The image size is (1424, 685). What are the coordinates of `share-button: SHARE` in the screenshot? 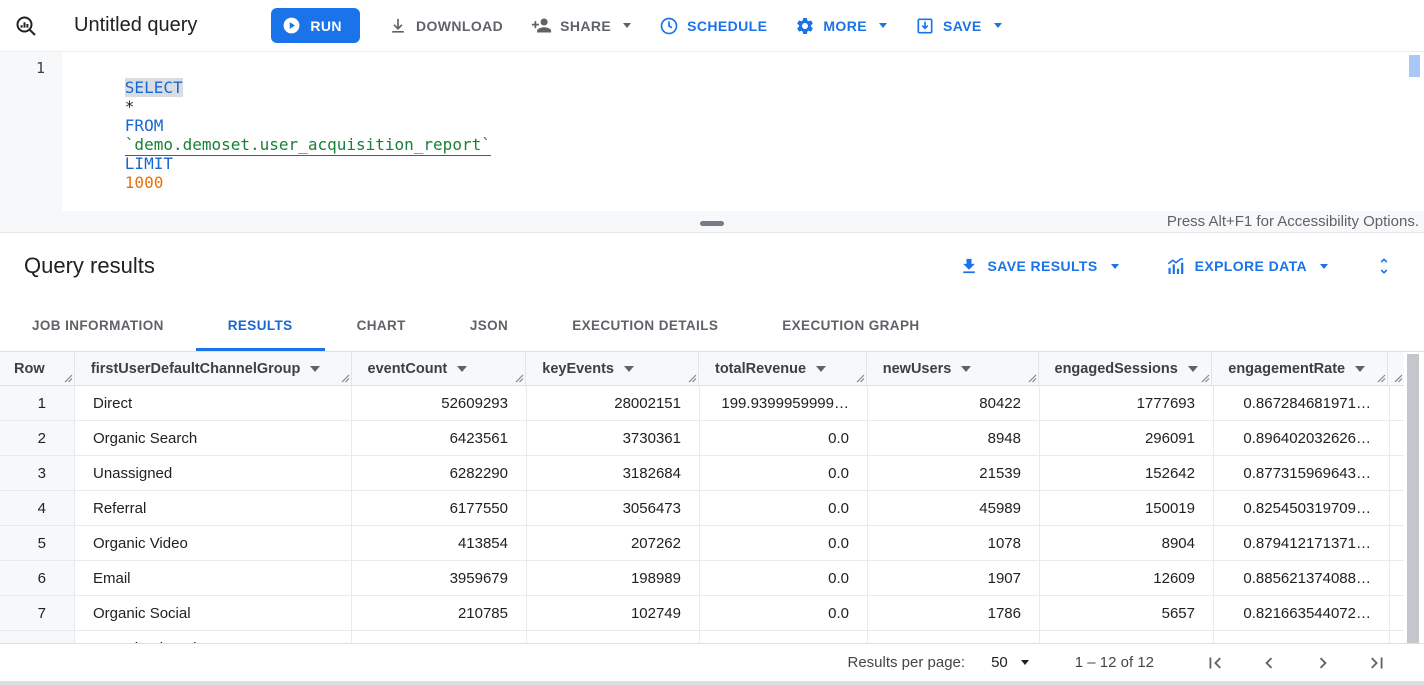 It's located at (581, 25).